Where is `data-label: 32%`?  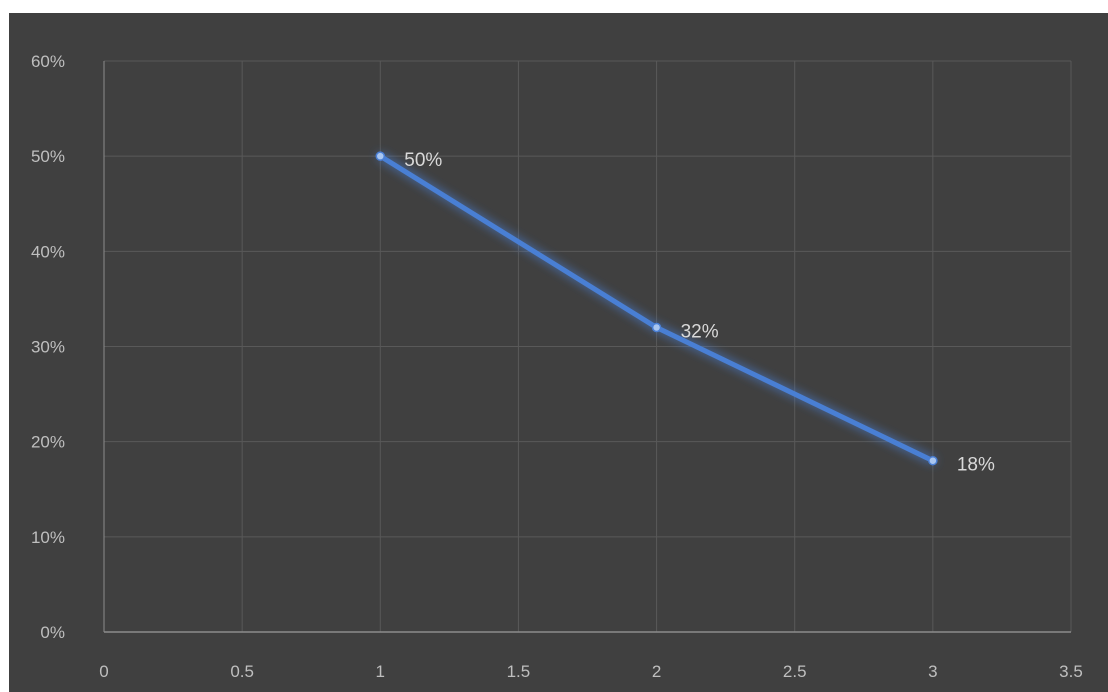
data-label: 32% is located at coordinates (700, 331).